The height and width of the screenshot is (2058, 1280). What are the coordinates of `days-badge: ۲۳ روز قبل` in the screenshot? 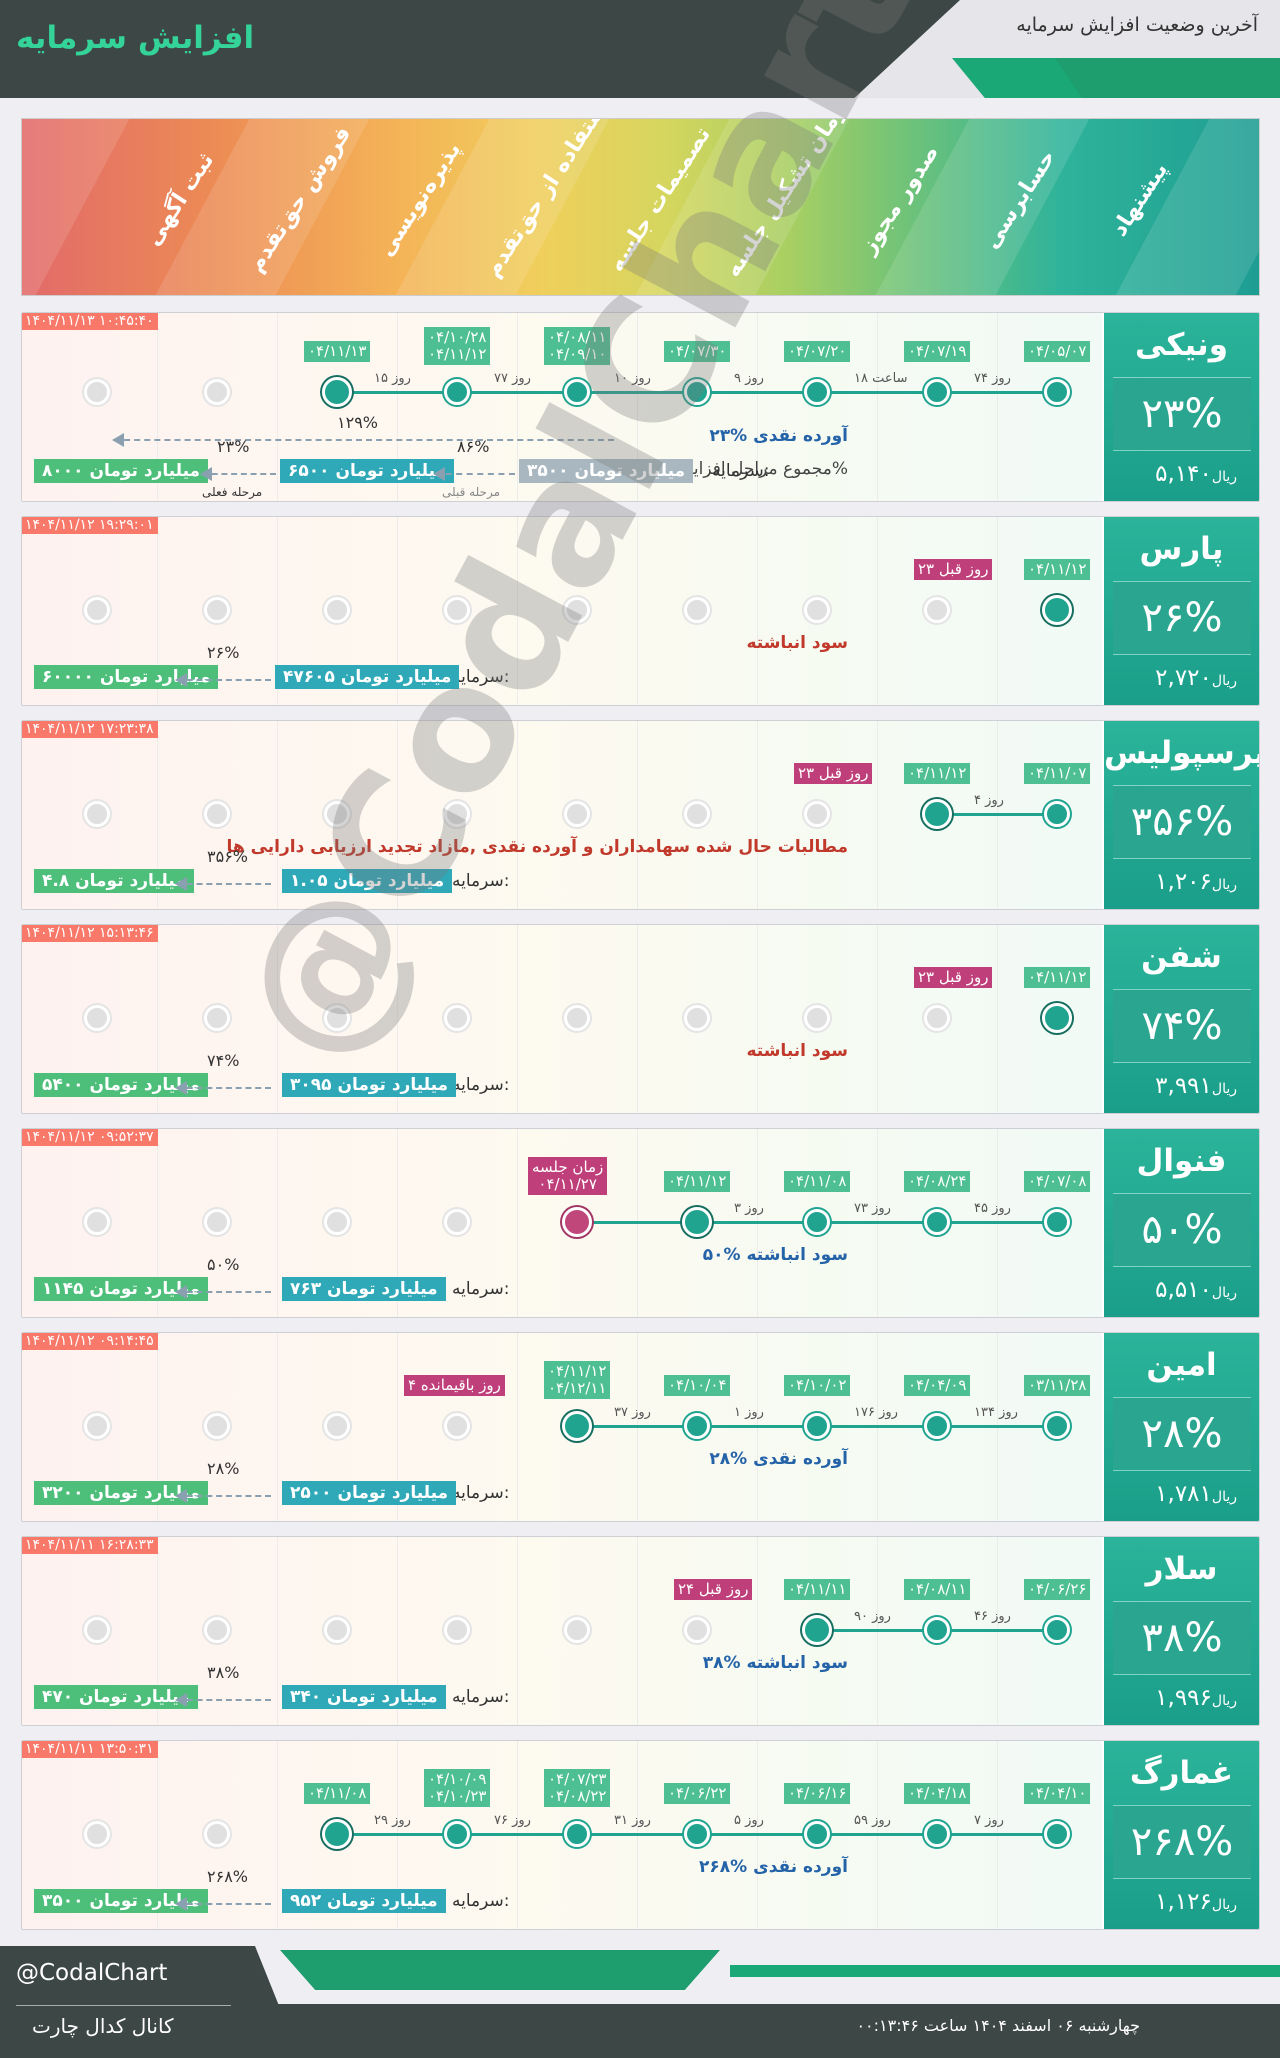 It's located at (953, 977).